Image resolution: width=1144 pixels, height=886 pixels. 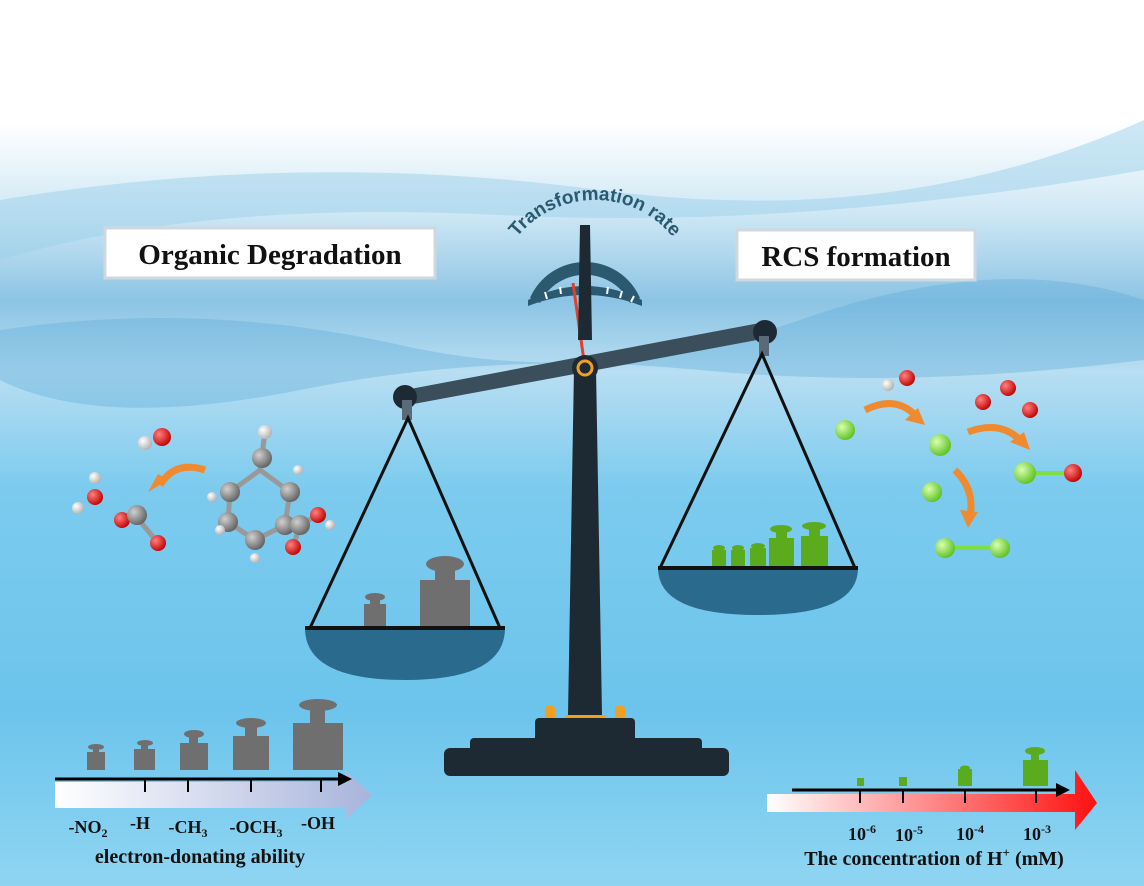 What do you see at coordinates (256, 828) in the screenshot?
I see `tick-label: -OCH3` at bounding box center [256, 828].